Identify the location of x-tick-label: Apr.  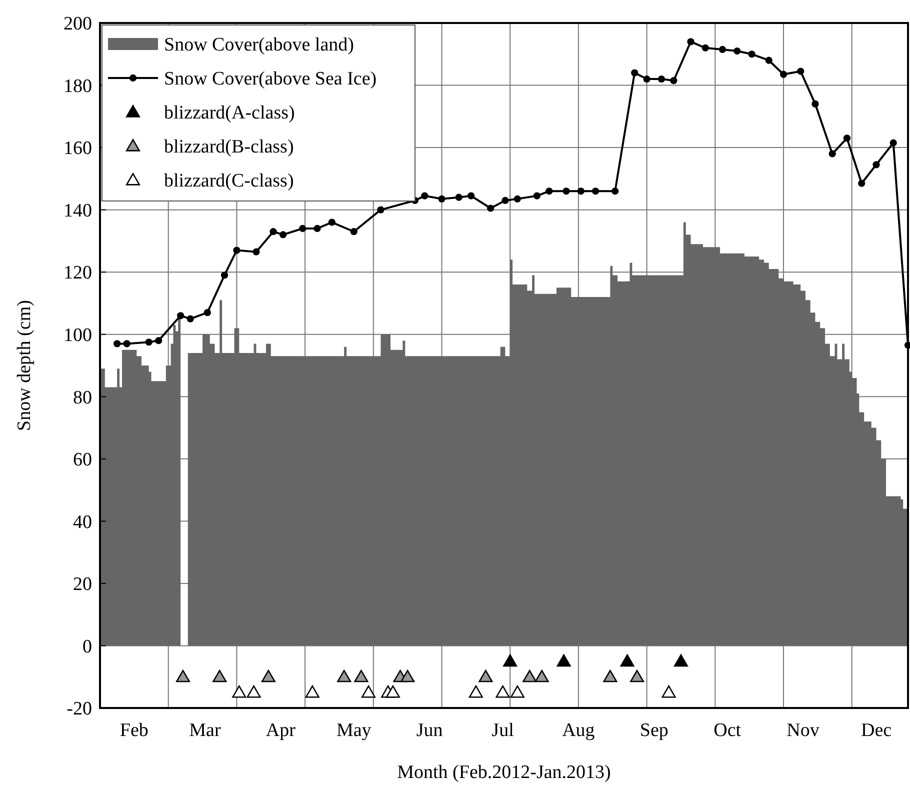
(281, 730).